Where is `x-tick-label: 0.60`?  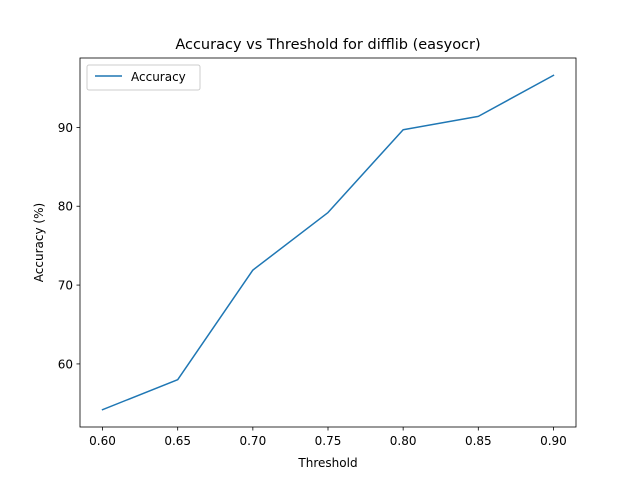
x-tick-label: 0.60 is located at coordinates (102, 441).